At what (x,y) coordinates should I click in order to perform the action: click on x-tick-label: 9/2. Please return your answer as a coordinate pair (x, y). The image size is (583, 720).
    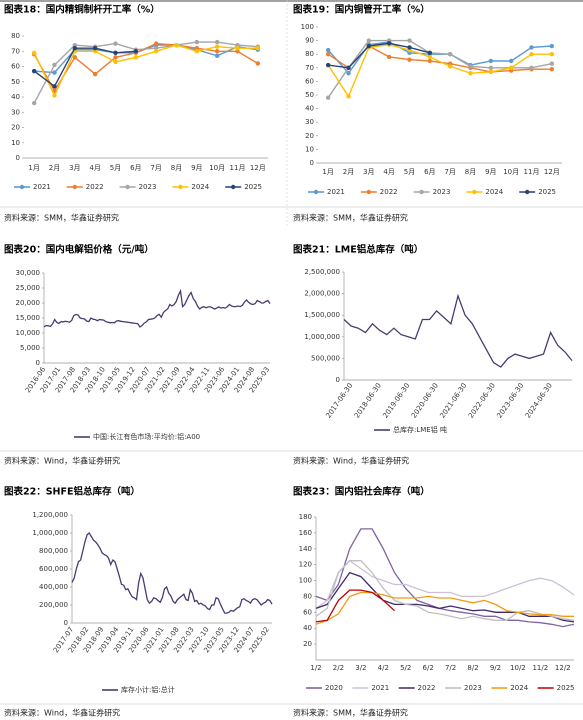
    Looking at the image, I should click on (495, 668).